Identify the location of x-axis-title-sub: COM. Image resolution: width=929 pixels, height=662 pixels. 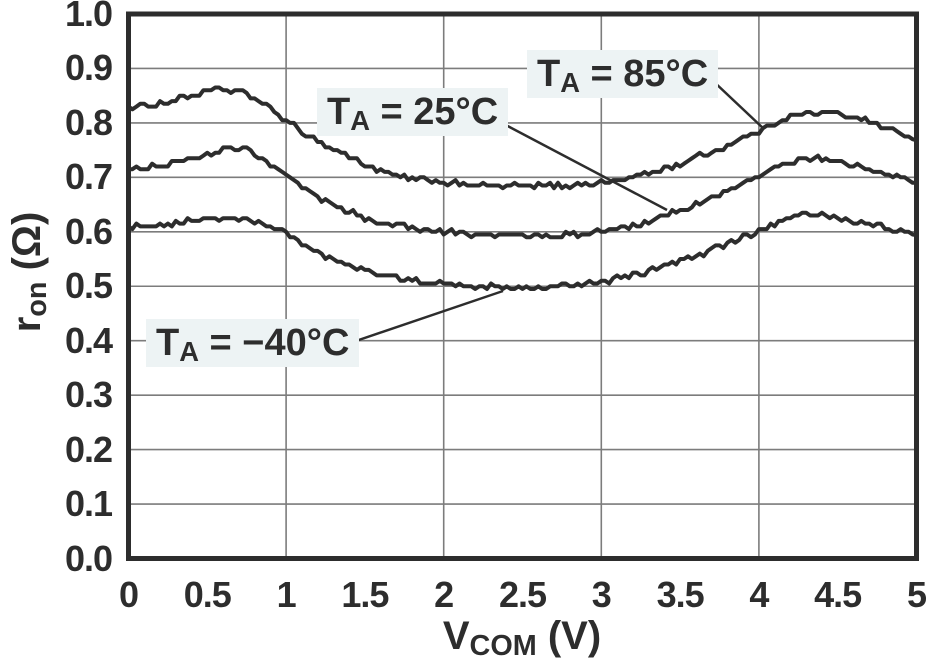
(503, 646).